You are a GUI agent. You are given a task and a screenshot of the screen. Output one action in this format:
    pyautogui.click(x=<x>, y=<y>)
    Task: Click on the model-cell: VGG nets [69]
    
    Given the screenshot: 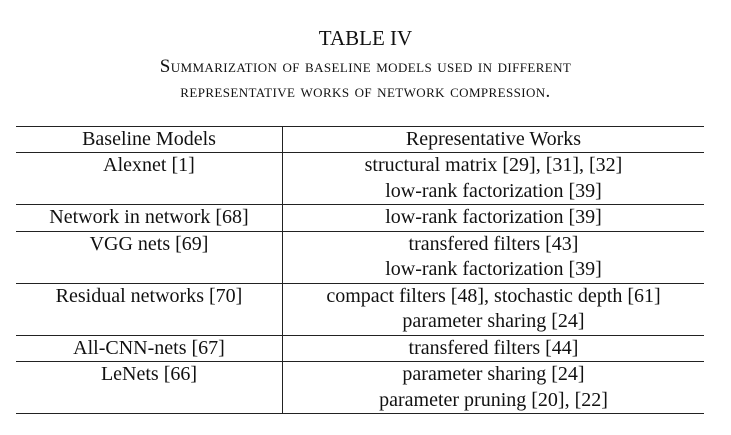 What is the action you would take?
    pyautogui.click(x=149, y=257)
    